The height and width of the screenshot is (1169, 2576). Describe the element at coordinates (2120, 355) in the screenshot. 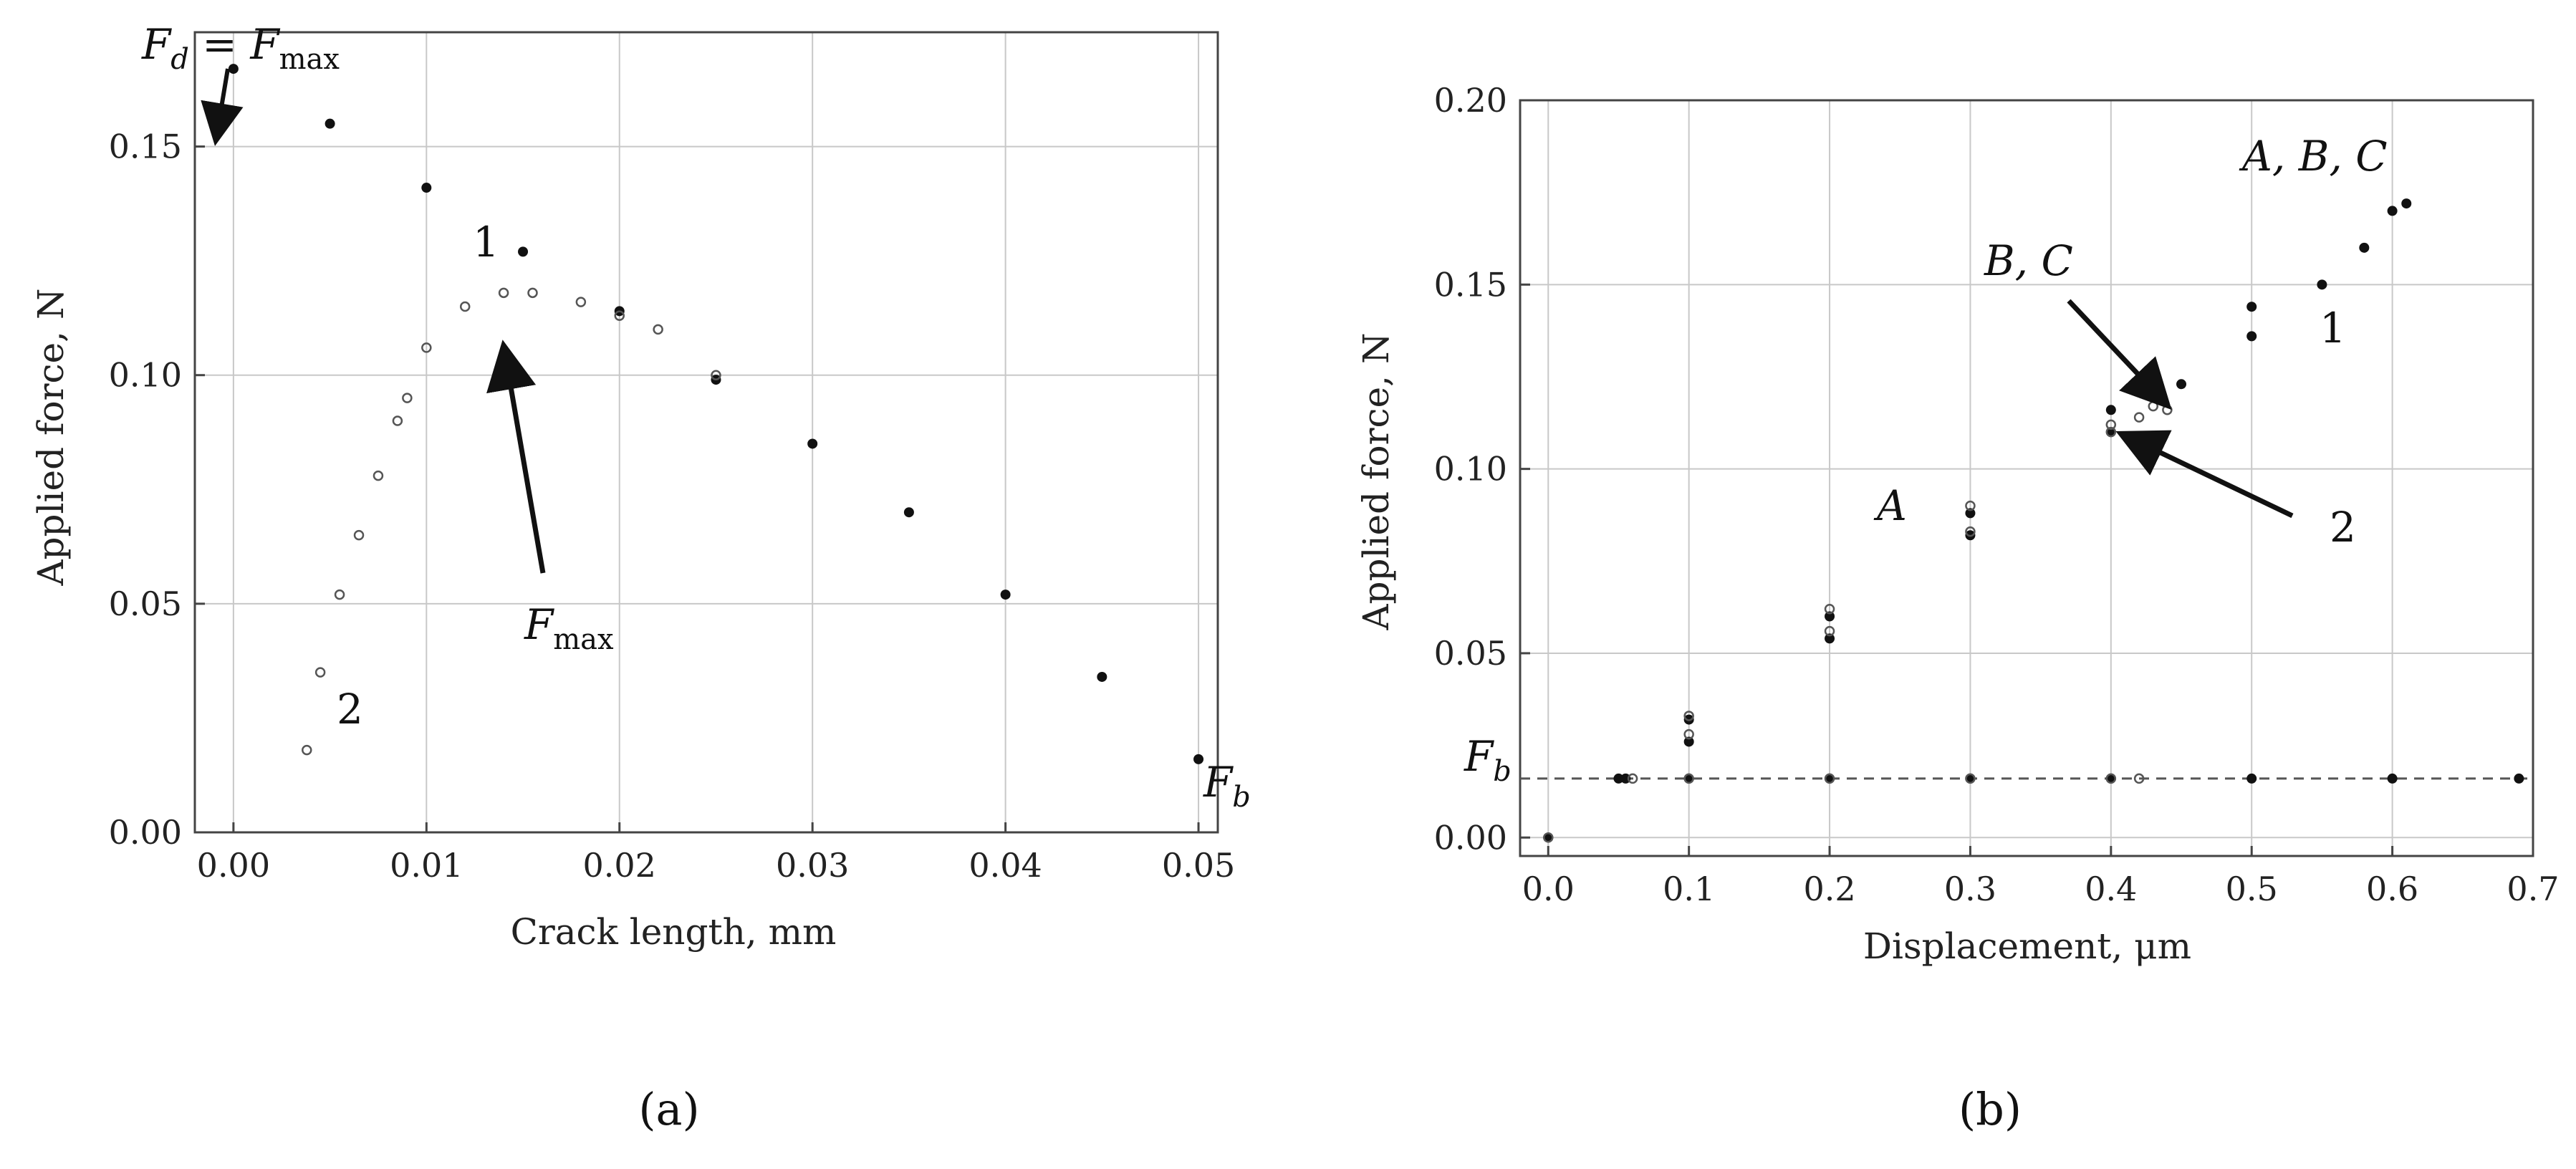

I see `chart-b-arrow-bc` at that location.